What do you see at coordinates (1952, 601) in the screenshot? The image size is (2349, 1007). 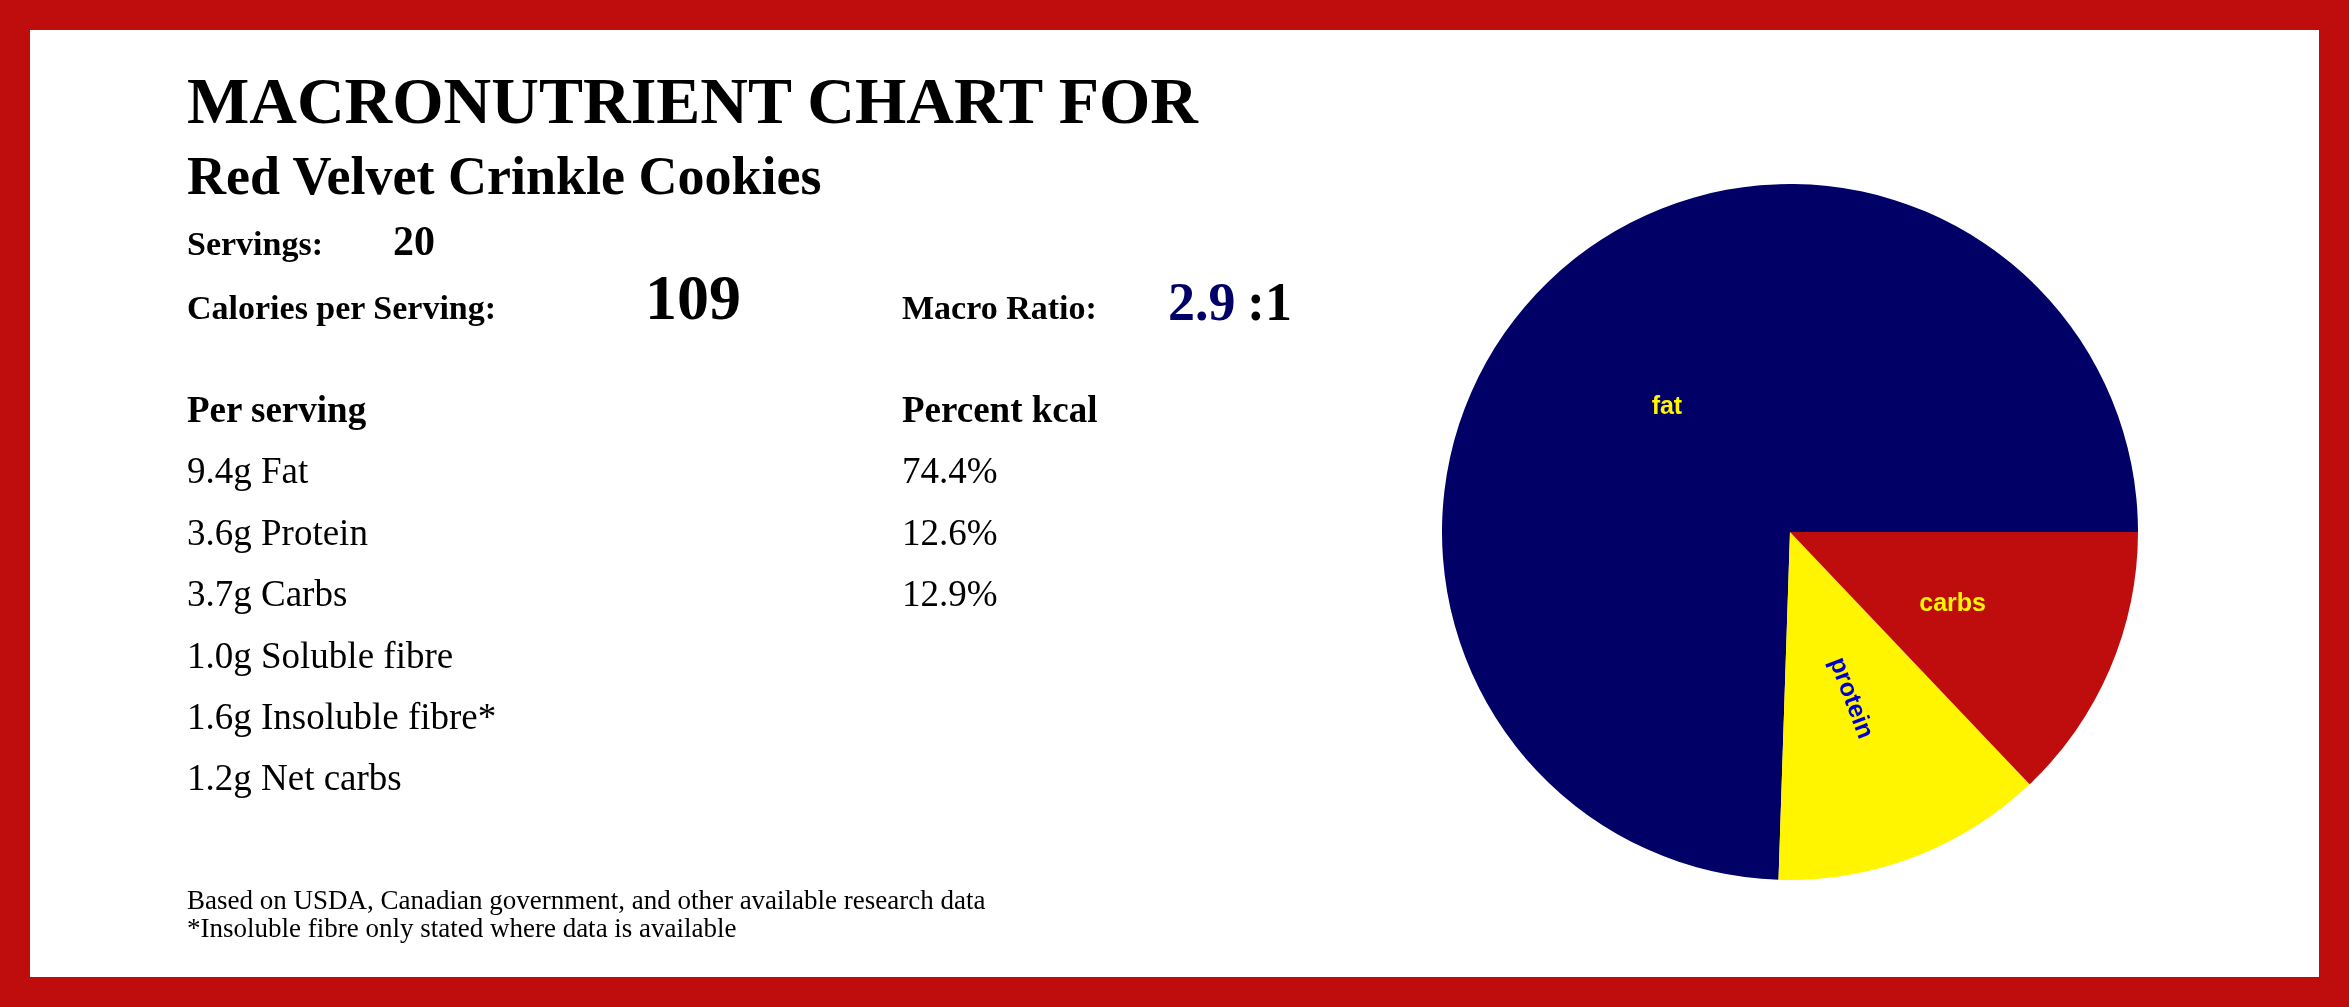 I see `slice-label: carbs` at bounding box center [1952, 601].